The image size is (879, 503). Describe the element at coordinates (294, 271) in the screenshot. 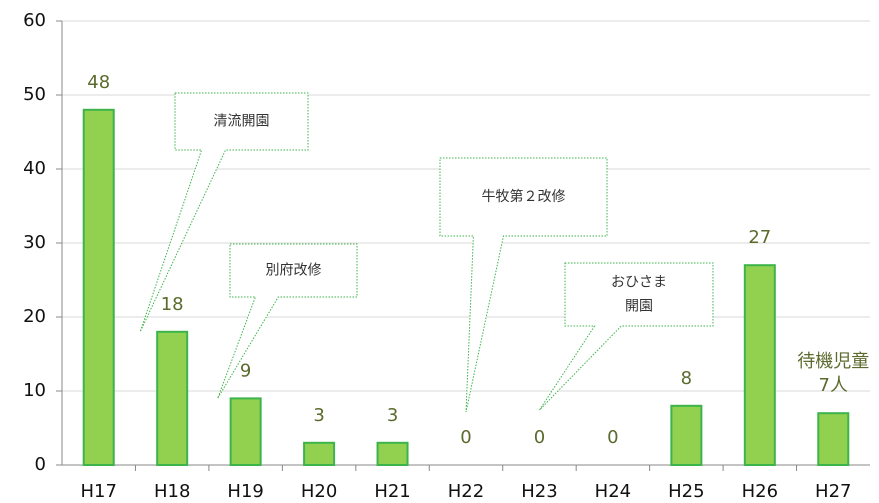

I see `callout-text: 別府改修` at that location.